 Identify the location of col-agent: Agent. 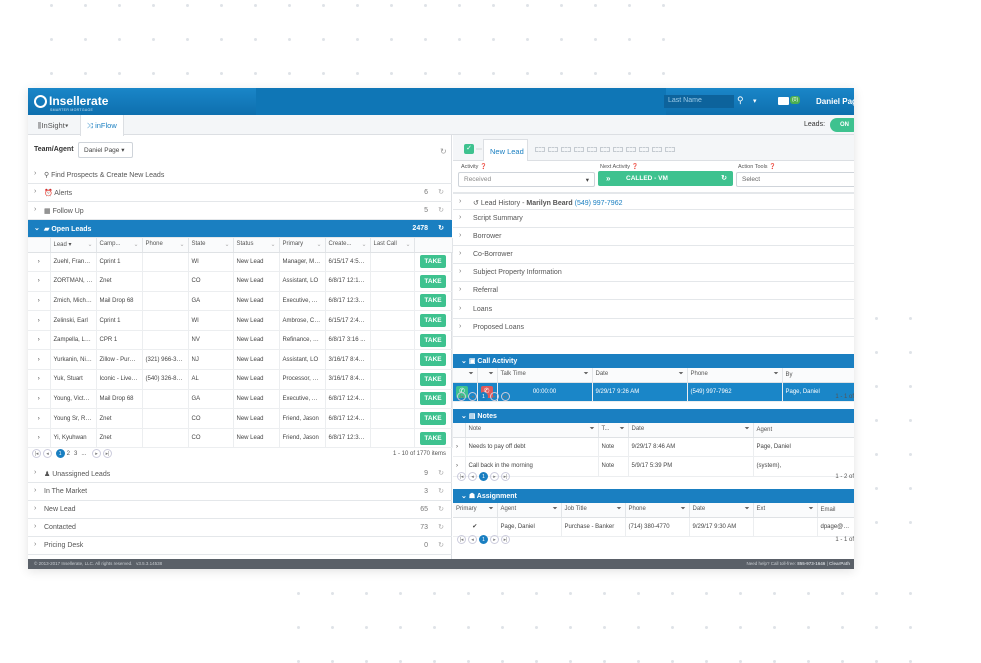
(803, 430).